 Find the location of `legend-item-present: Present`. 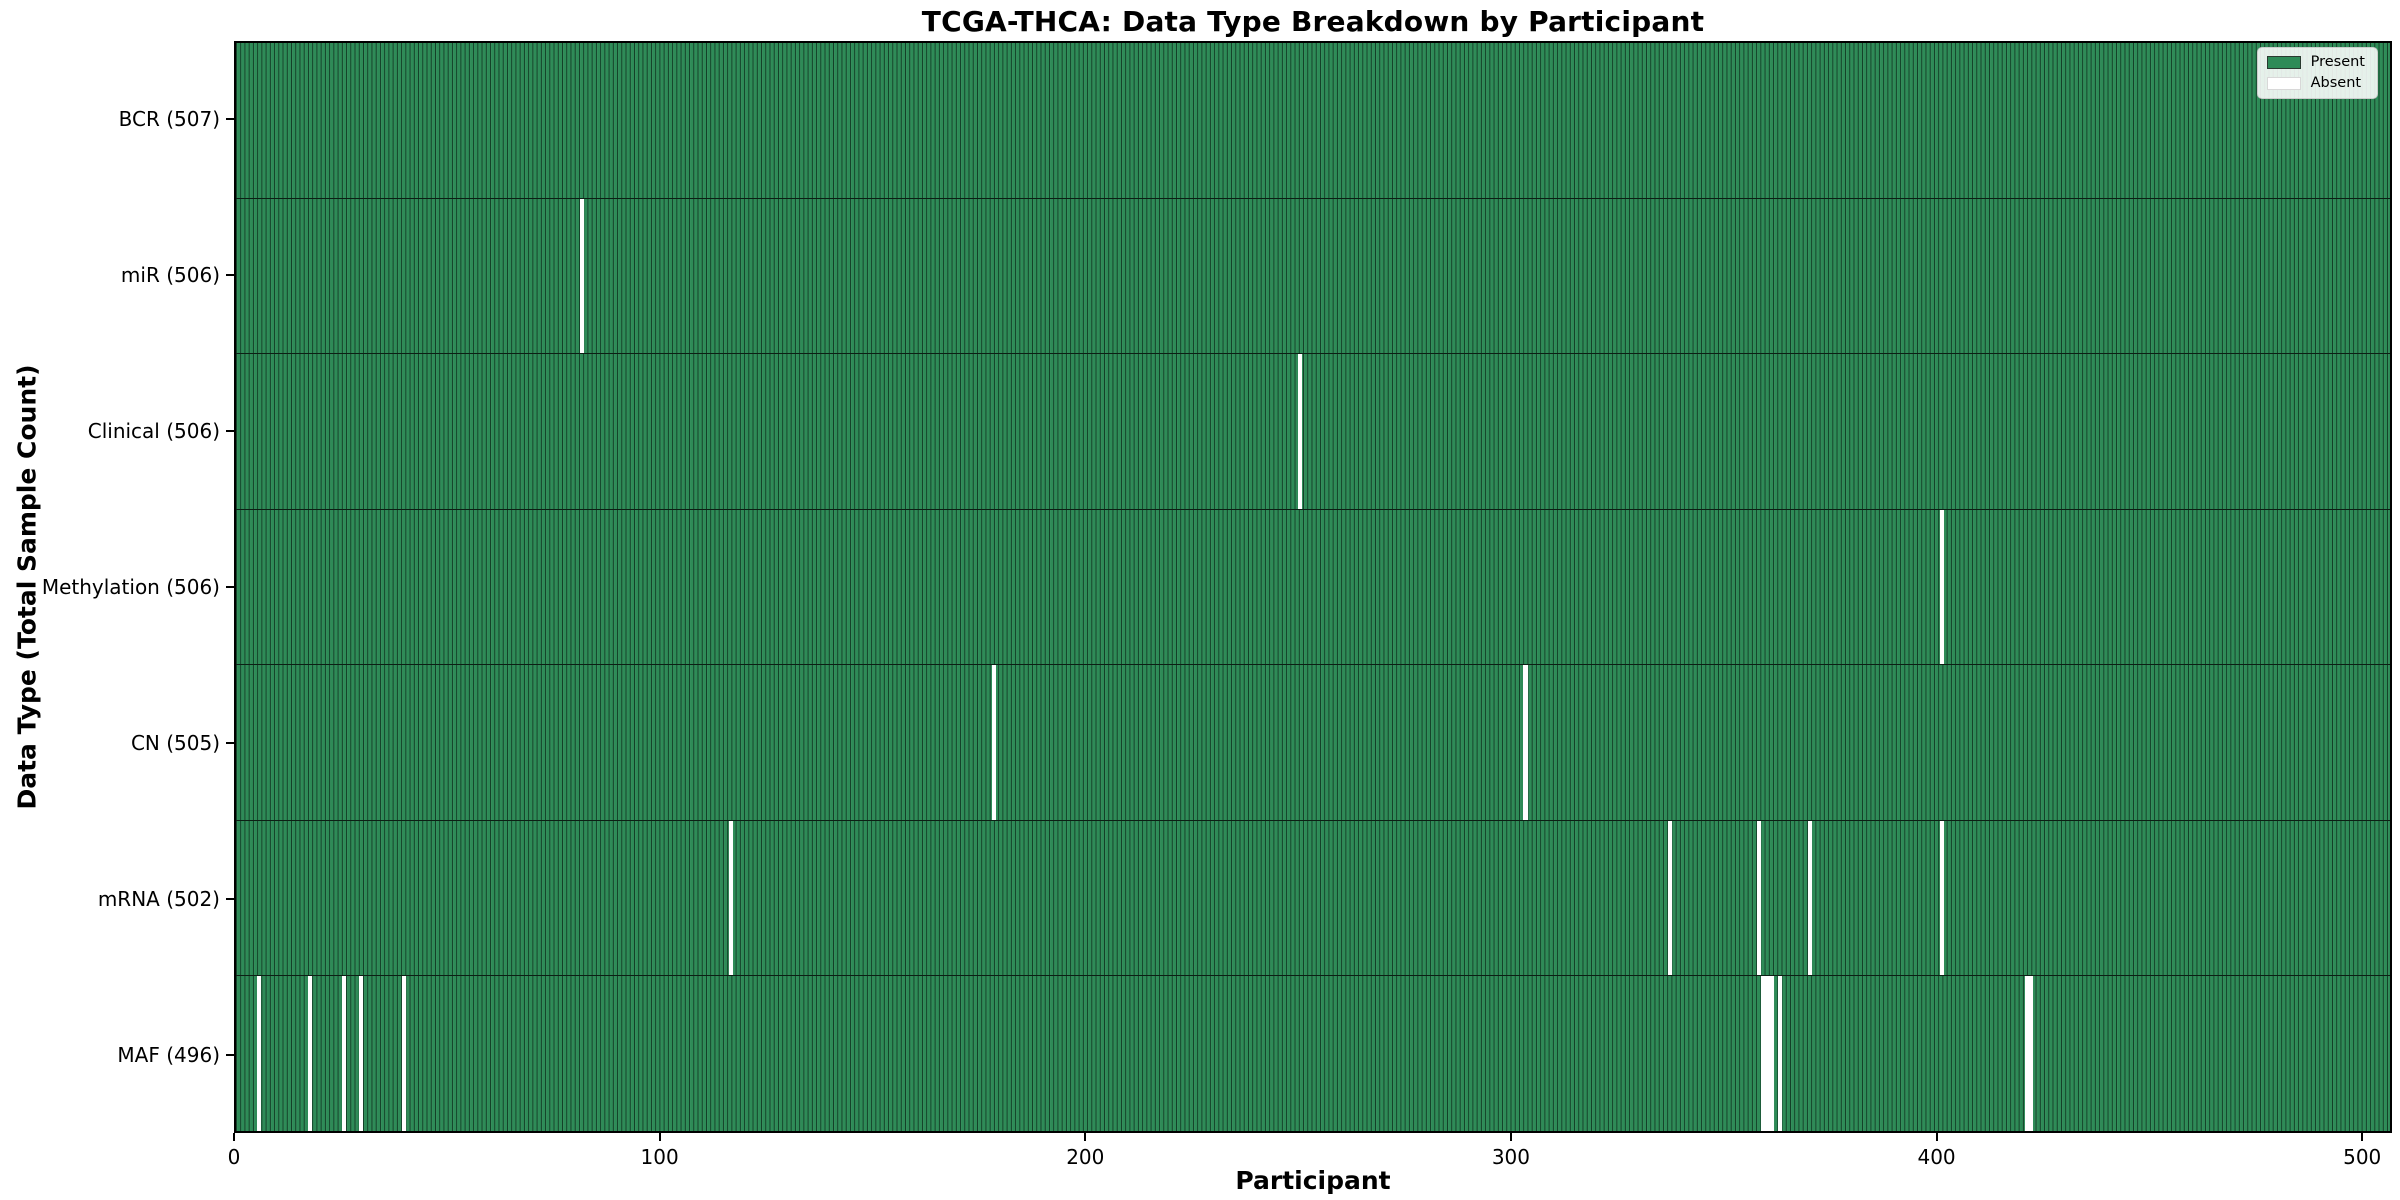

legend-item-present: Present is located at coordinates (2315, 62).